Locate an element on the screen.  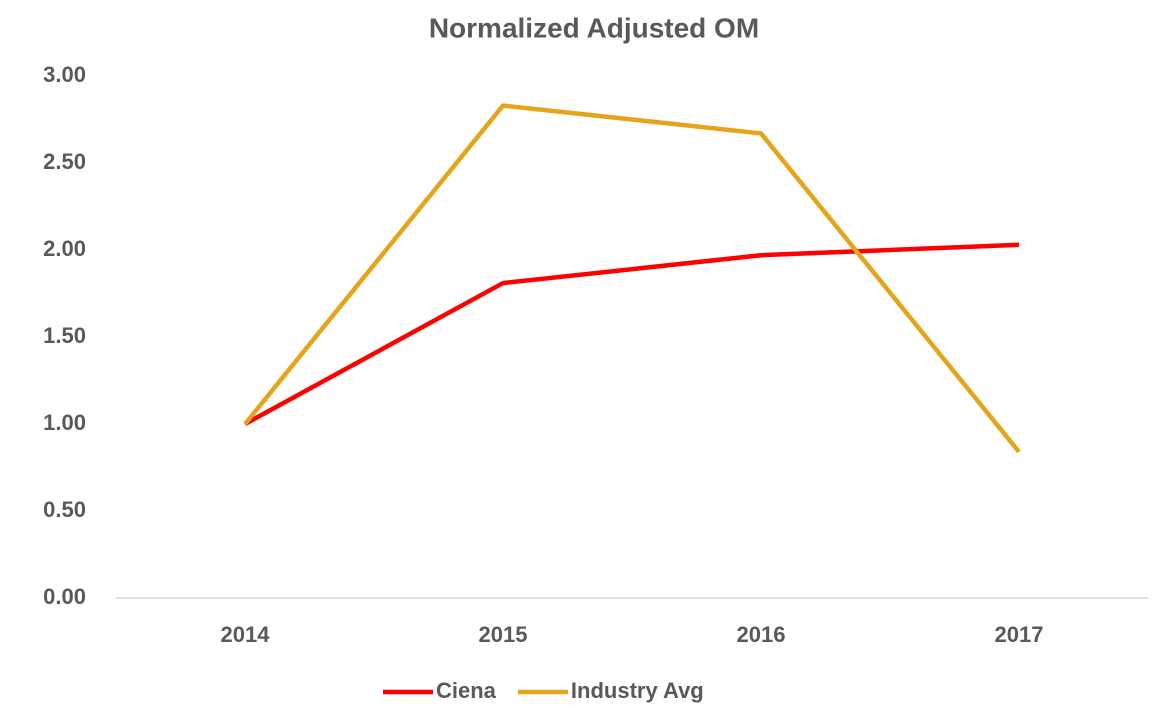
y-tick-label: 1.50 is located at coordinates (64, 335).